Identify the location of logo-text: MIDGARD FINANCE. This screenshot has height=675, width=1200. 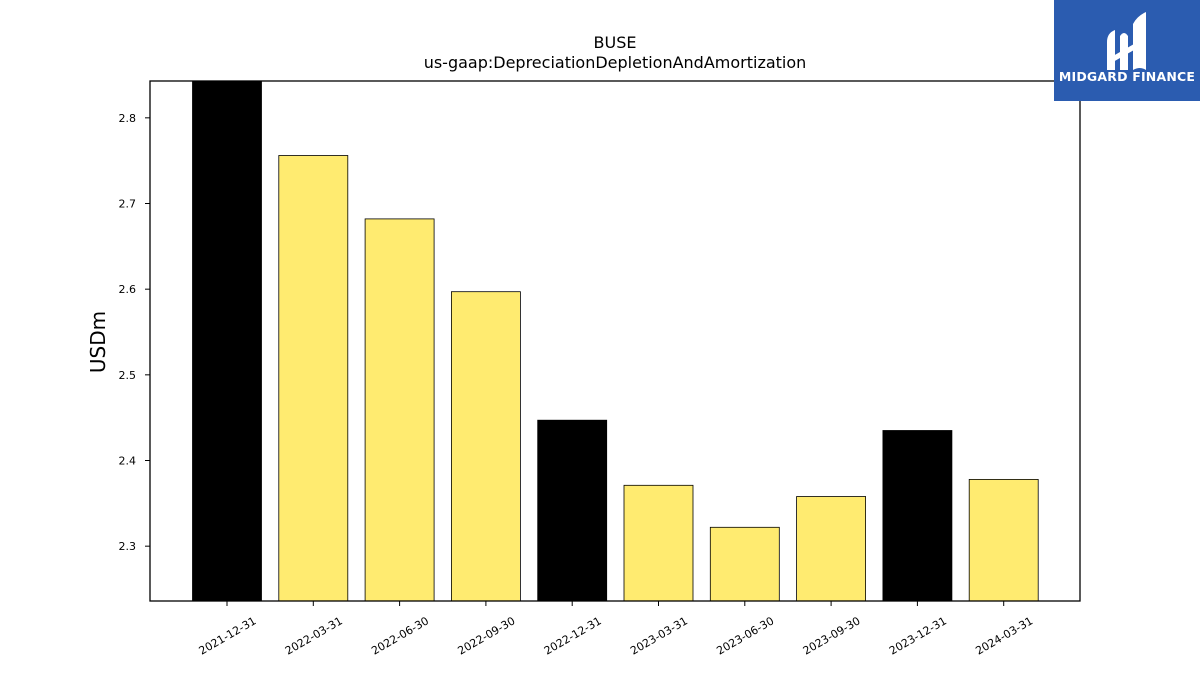
(1127, 76).